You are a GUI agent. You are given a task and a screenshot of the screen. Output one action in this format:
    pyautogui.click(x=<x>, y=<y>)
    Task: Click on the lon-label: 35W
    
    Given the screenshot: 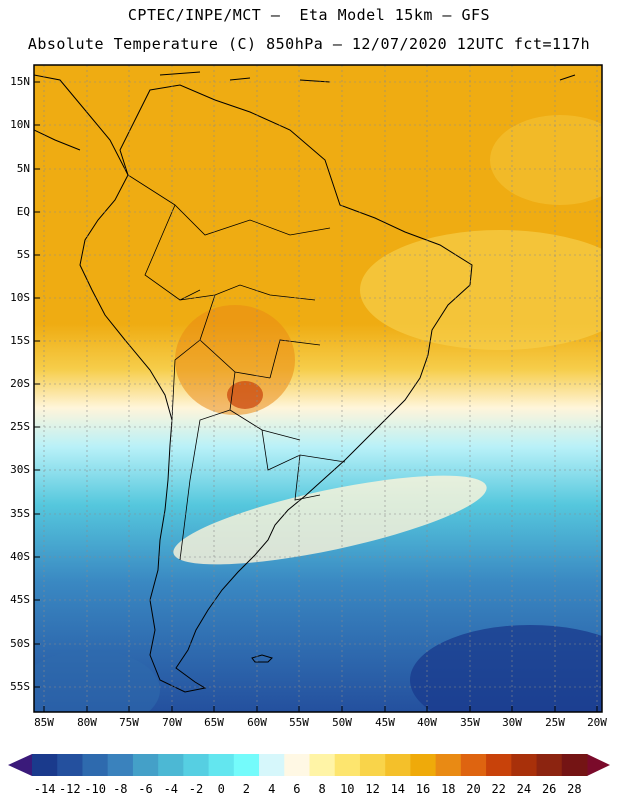 What is the action you would take?
    pyautogui.click(x=470, y=722)
    